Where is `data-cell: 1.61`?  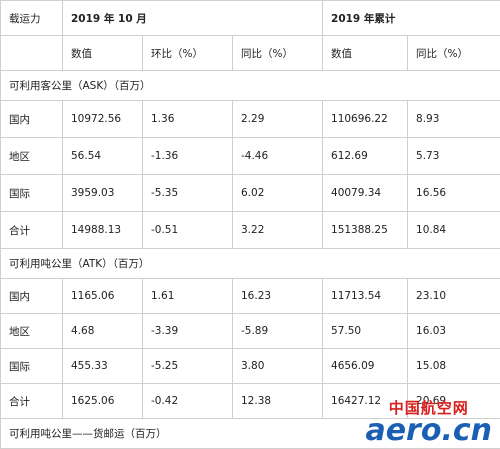
data-cell: 1.61 is located at coordinates (188, 296).